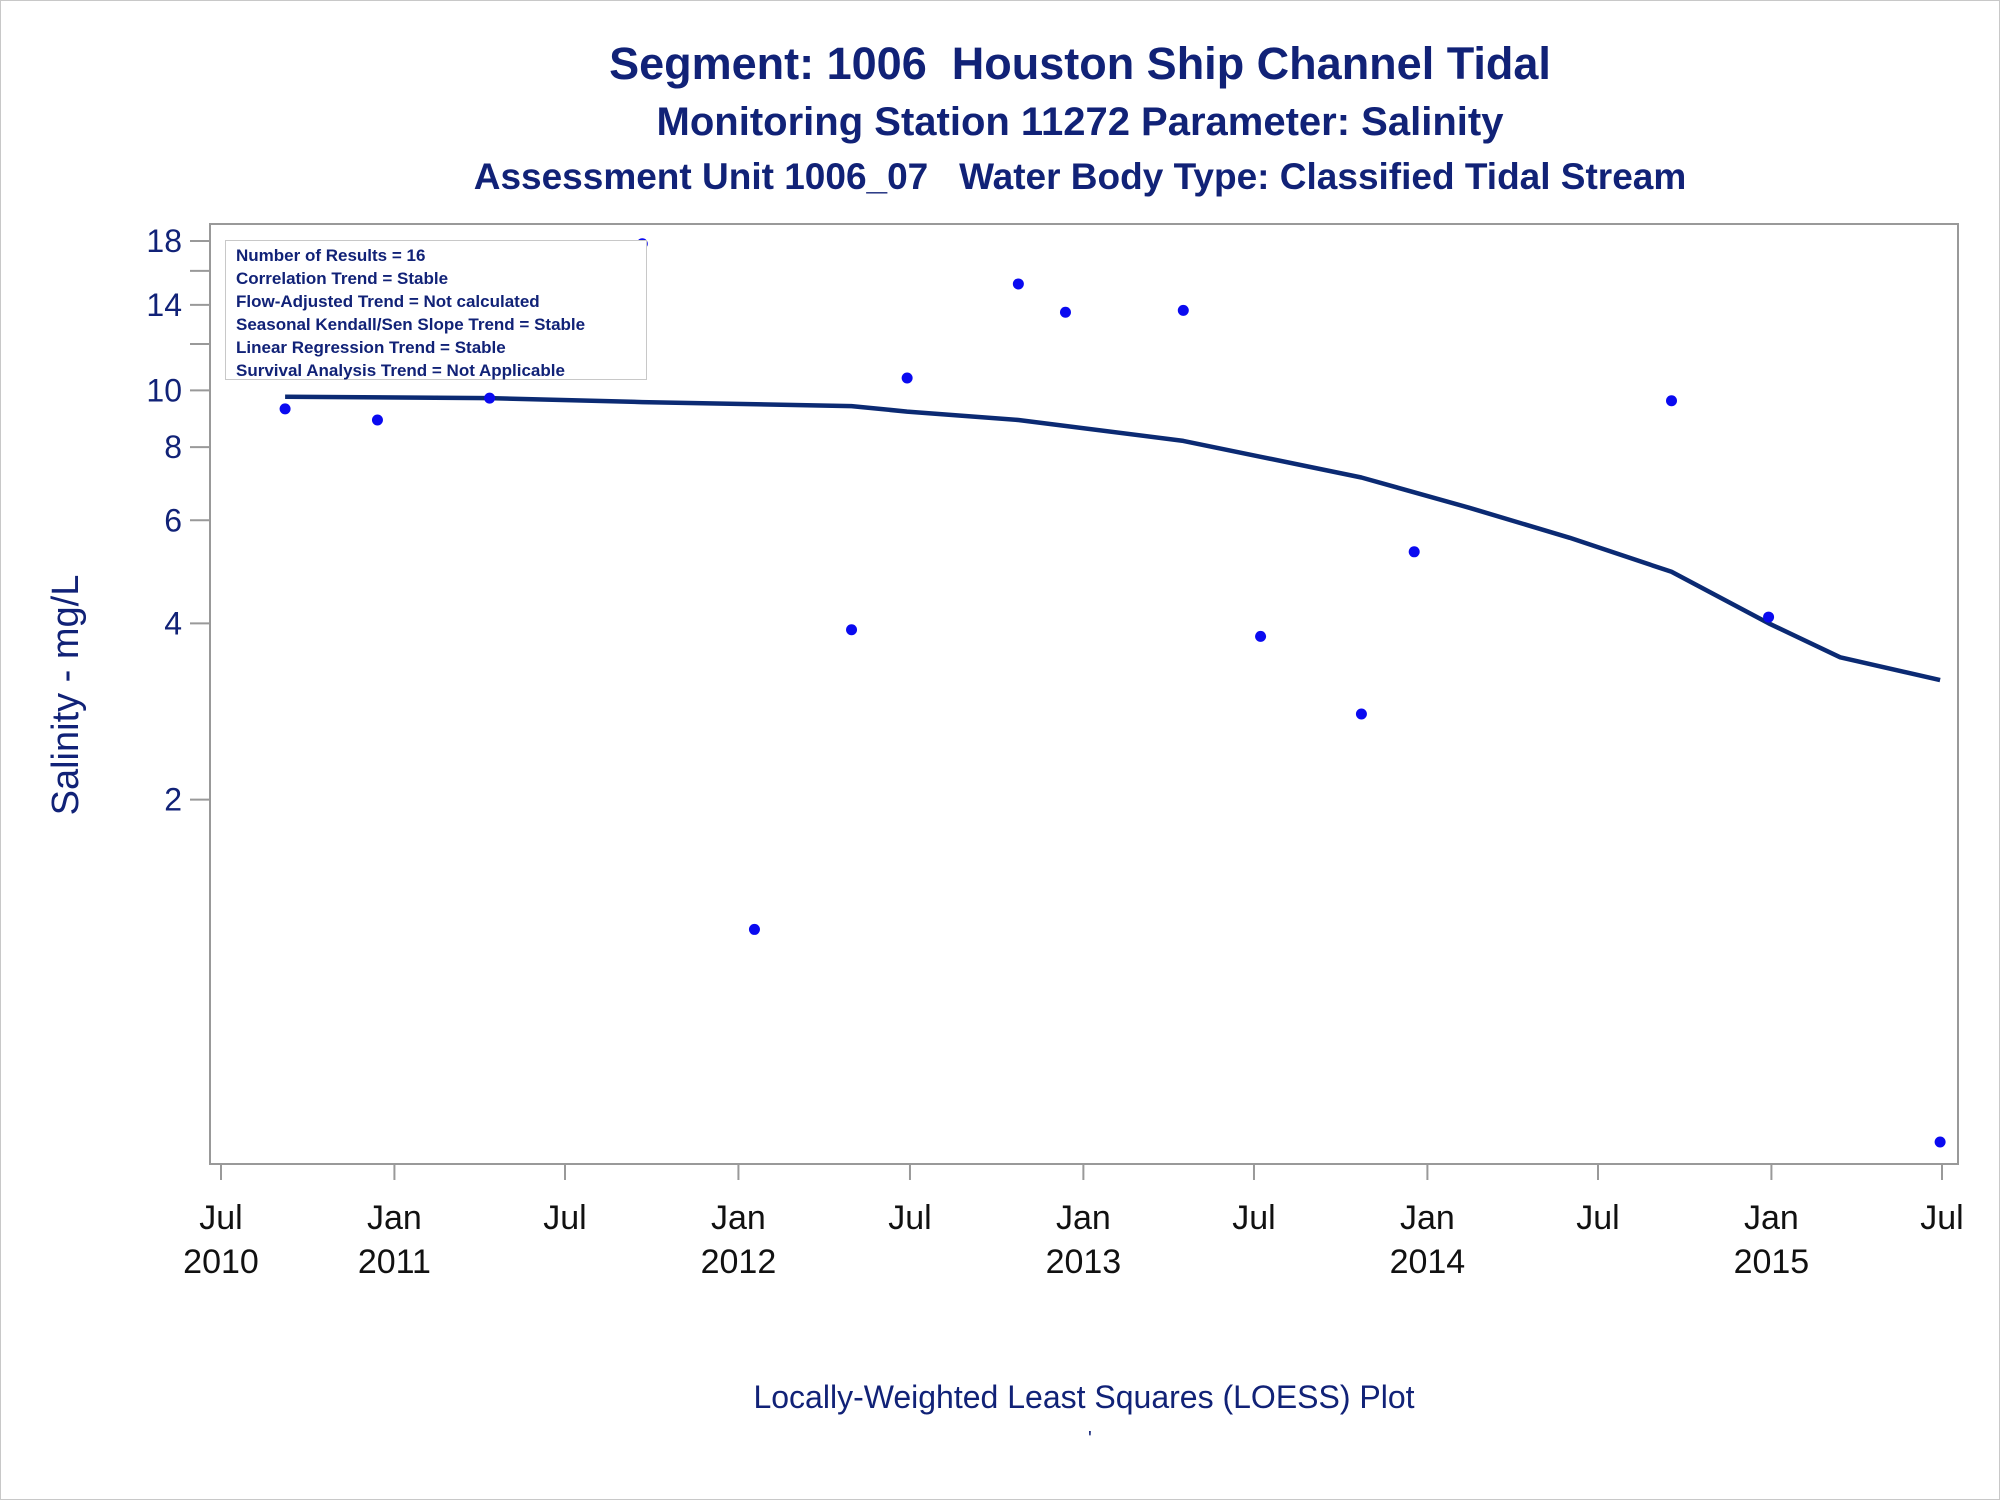 This screenshot has height=1500, width=2000. What do you see at coordinates (400, 370) in the screenshot?
I see `stat-survival: Survival Analysis Trend = Not Applicable` at bounding box center [400, 370].